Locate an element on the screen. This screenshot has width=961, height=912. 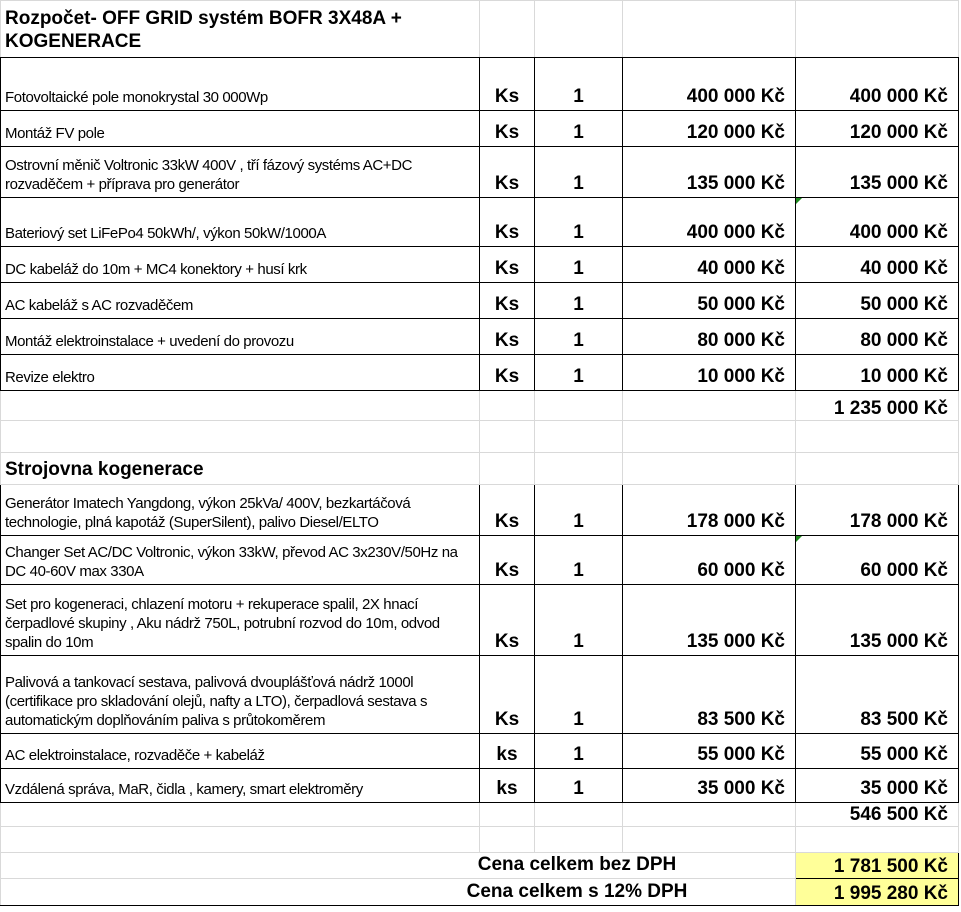
item-unit-price: 35 000 Kč is located at coordinates (709, 785).